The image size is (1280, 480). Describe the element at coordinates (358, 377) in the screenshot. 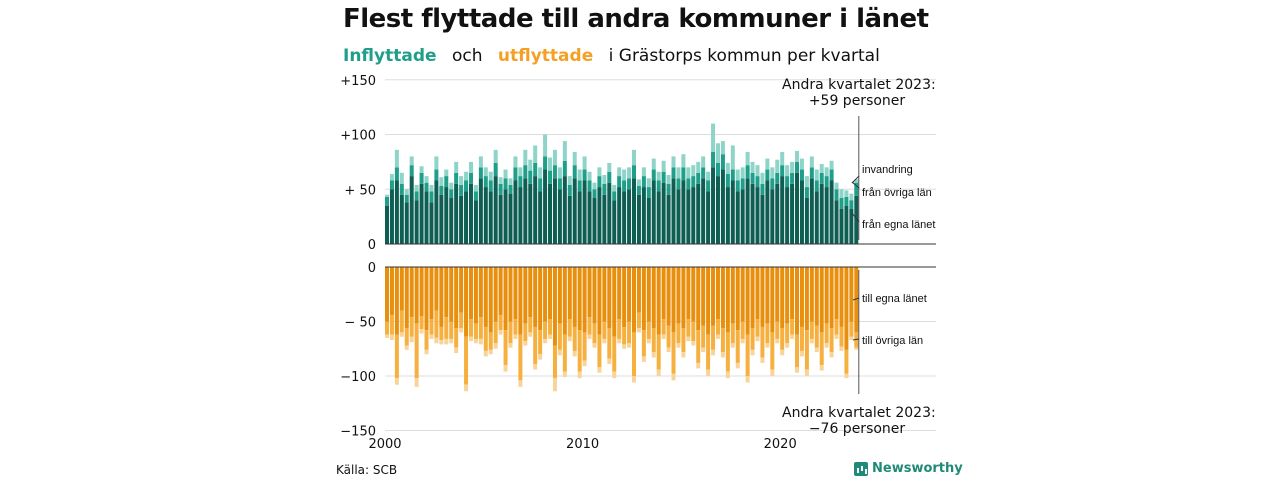

I see `bottom-ytick-label: −100` at that location.